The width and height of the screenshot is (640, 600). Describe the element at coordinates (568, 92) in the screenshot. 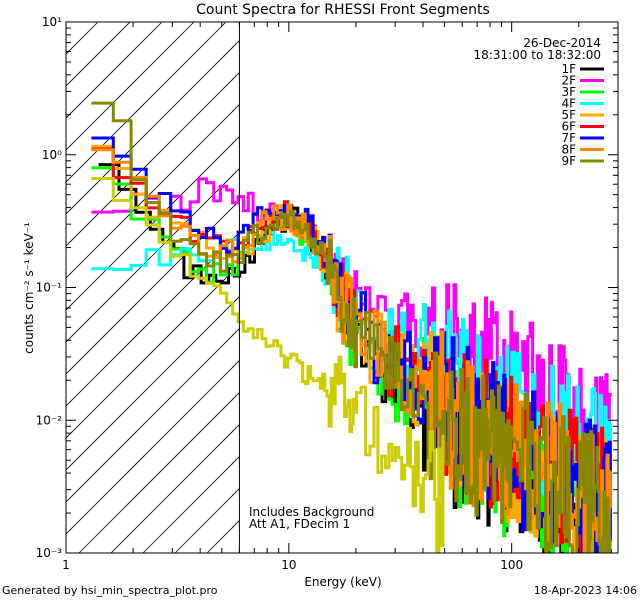

I see `legend-label: 3F` at that location.